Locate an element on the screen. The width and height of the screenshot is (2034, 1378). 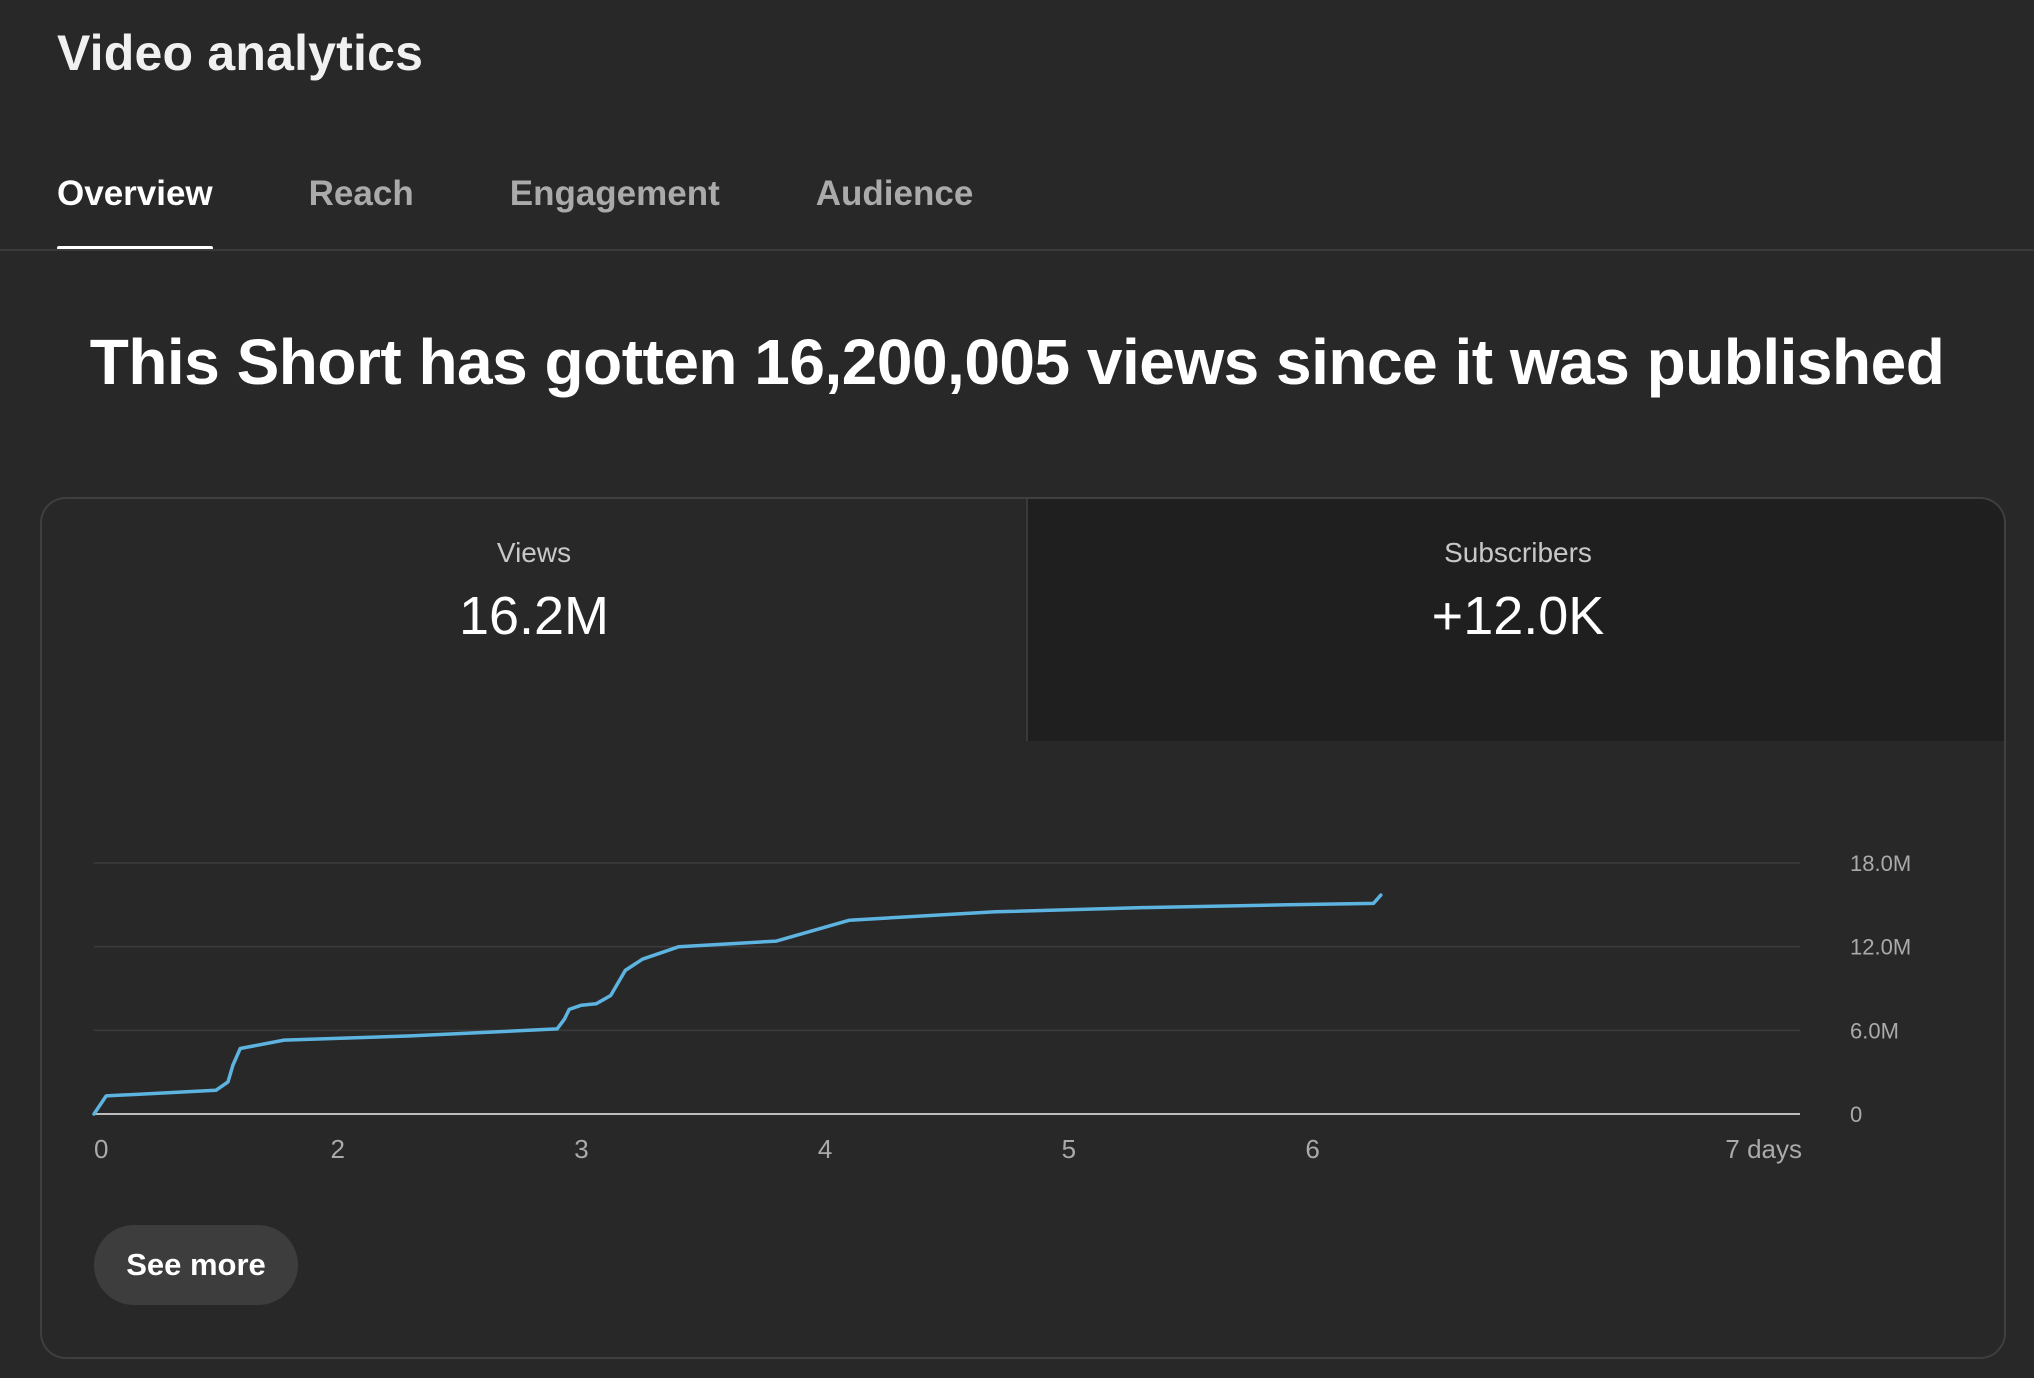
see-more-button: See more is located at coordinates (196, 1265).